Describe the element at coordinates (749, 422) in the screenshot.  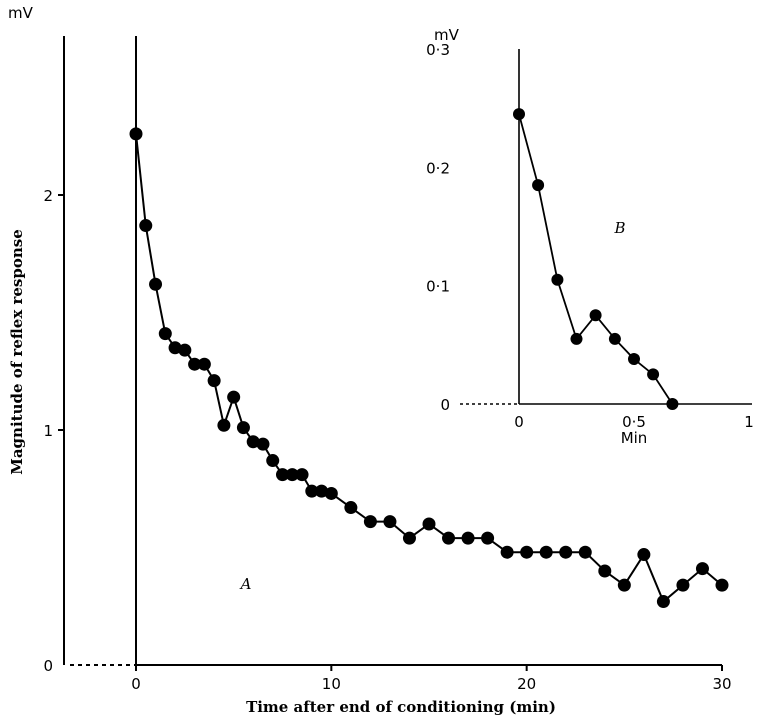
I see `inset-x-tick-label: 1` at that location.